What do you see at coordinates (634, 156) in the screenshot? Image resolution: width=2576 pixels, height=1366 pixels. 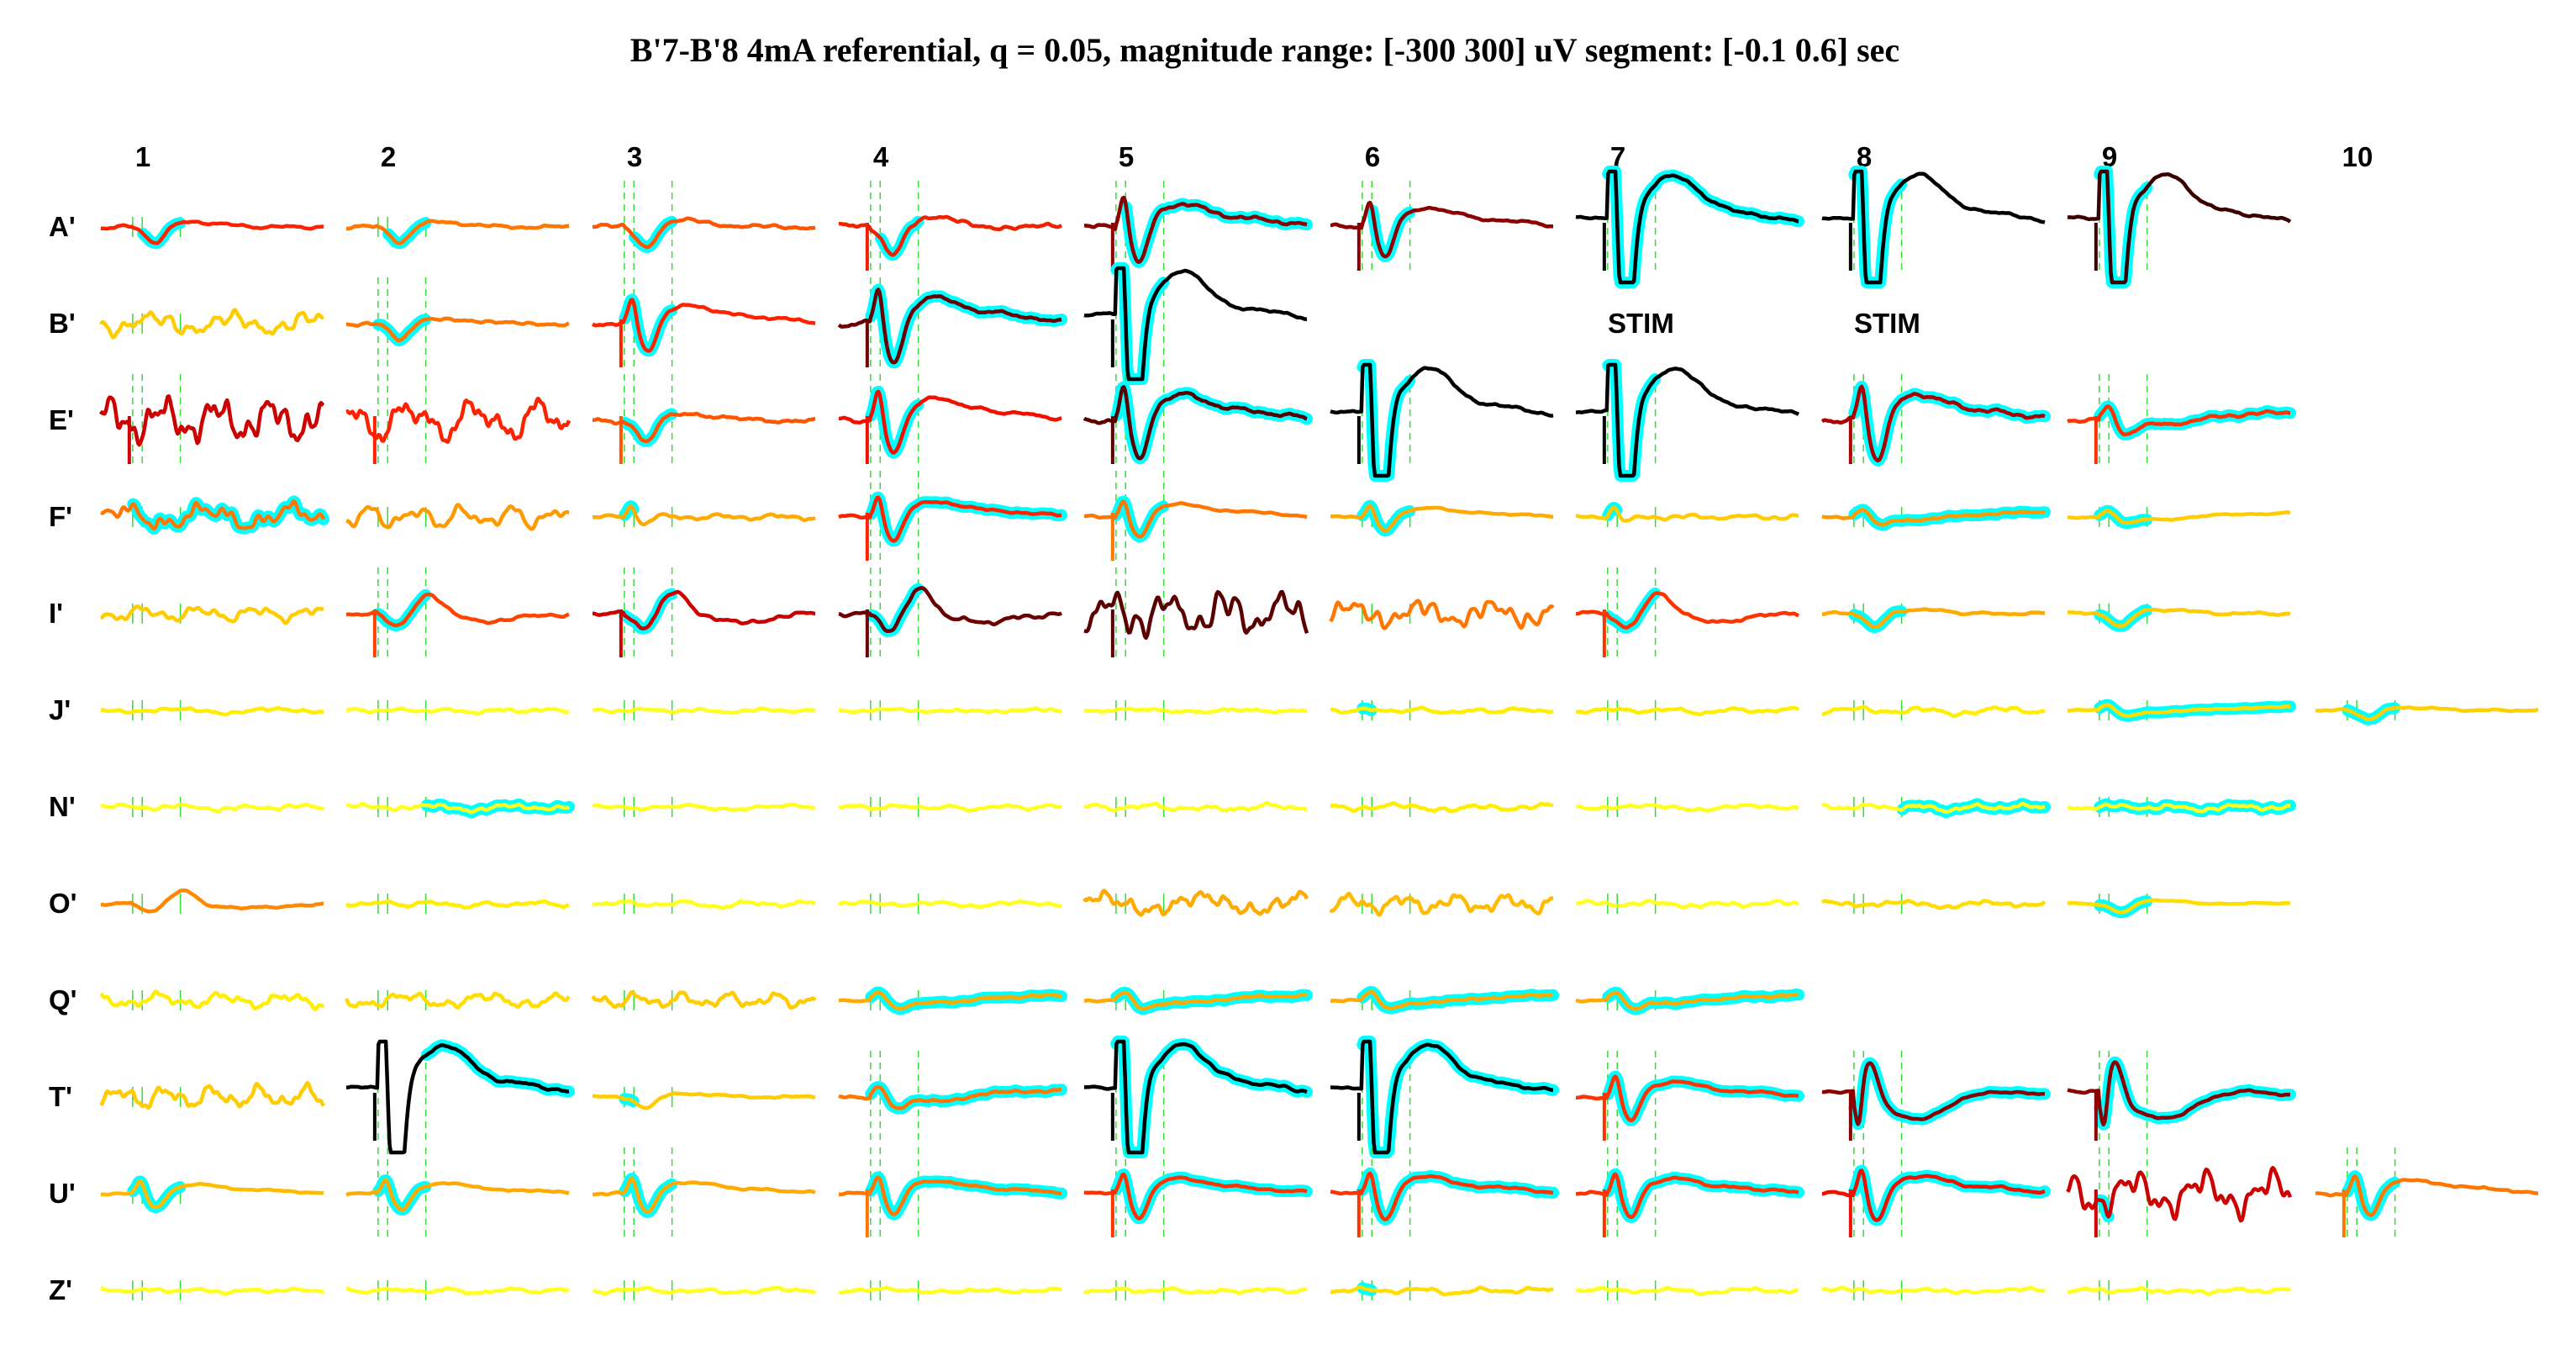 I see `column-label: 3` at bounding box center [634, 156].